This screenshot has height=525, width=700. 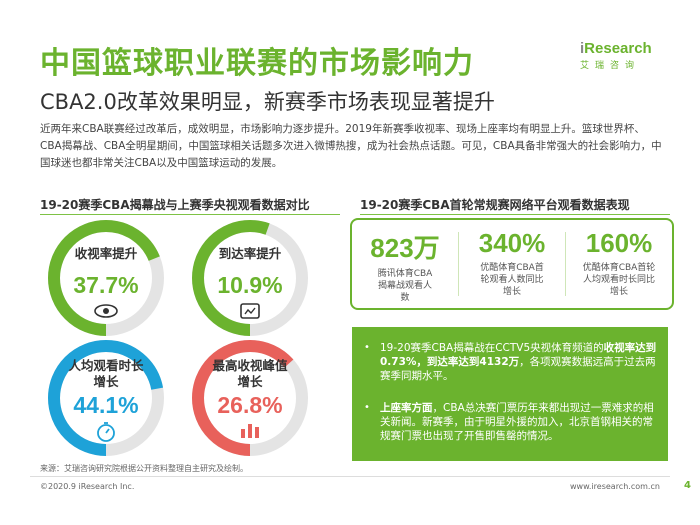 What do you see at coordinates (106, 405) in the screenshot?
I see `donut-value: 44.1%` at bounding box center [106, 405].